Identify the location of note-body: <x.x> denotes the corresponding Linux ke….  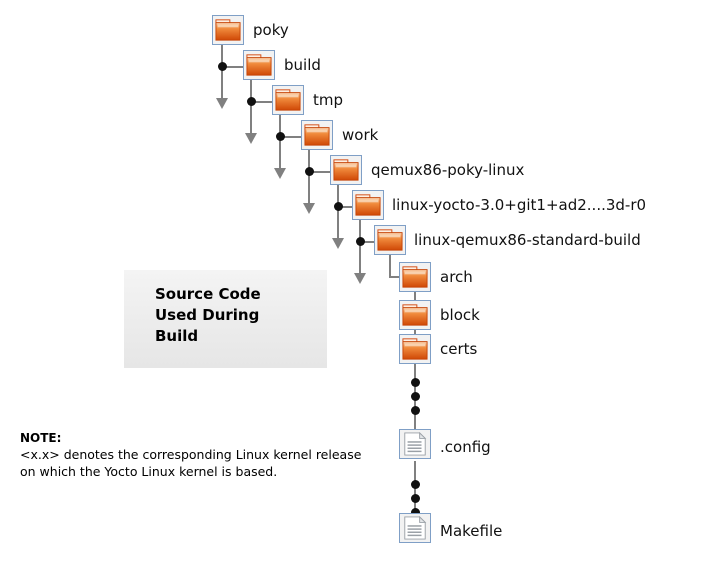
(191, 463).